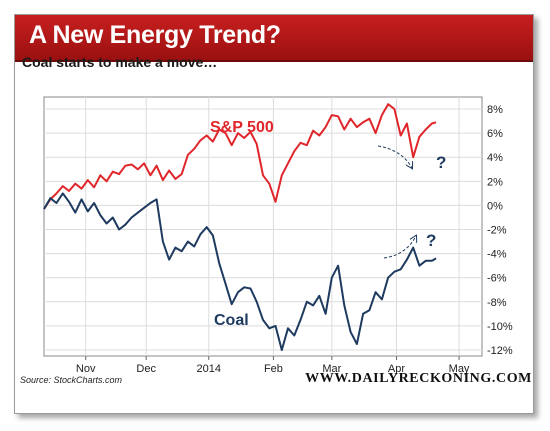  Describe the element at coordinates (495, 134) in the screenshot. I see `y-tick-label: 6%` at that location.